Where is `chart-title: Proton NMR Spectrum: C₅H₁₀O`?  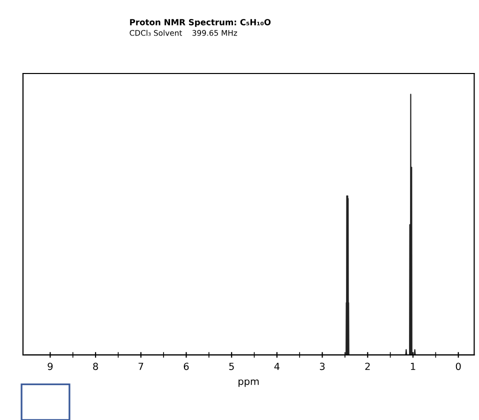 chart-title: Proton NMR Spectrum: C₅H₁₀O is located at coordinates (200, 23).